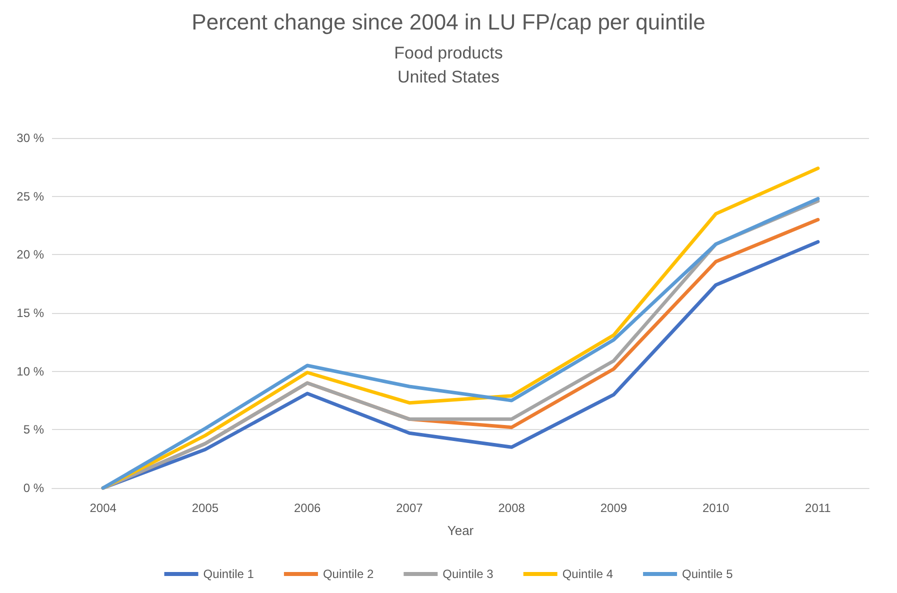  Describe the element at coordinates (468, 574) in the screenshot. I see `legend-label: Quintile 3` at that location.